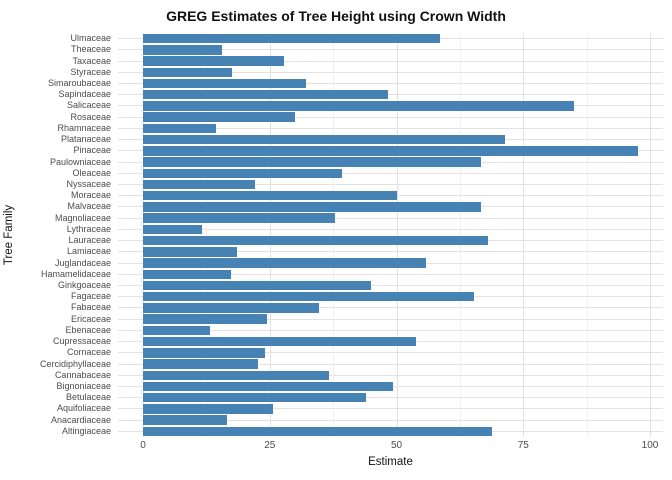 The height and width of the screenshot is (480, 672). I want to click on bar-fagaceae, so click(309, 297).